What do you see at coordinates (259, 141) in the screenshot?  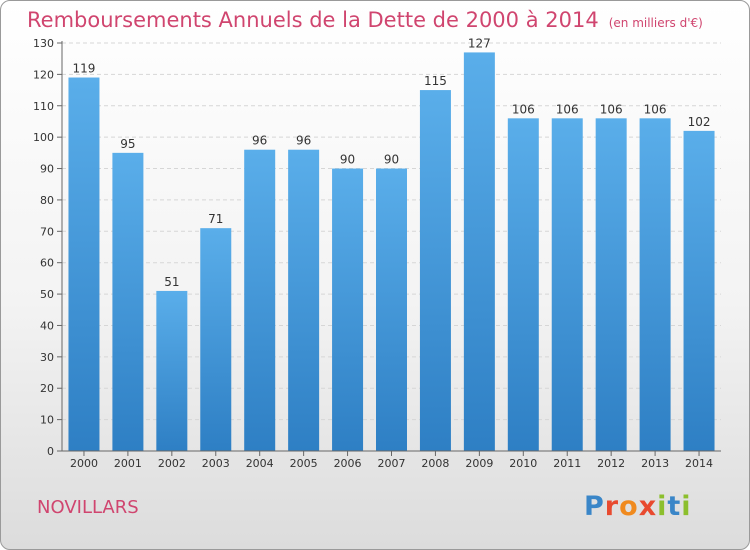 I see `value-label-2004: 96` at bounding box center [259, 141].